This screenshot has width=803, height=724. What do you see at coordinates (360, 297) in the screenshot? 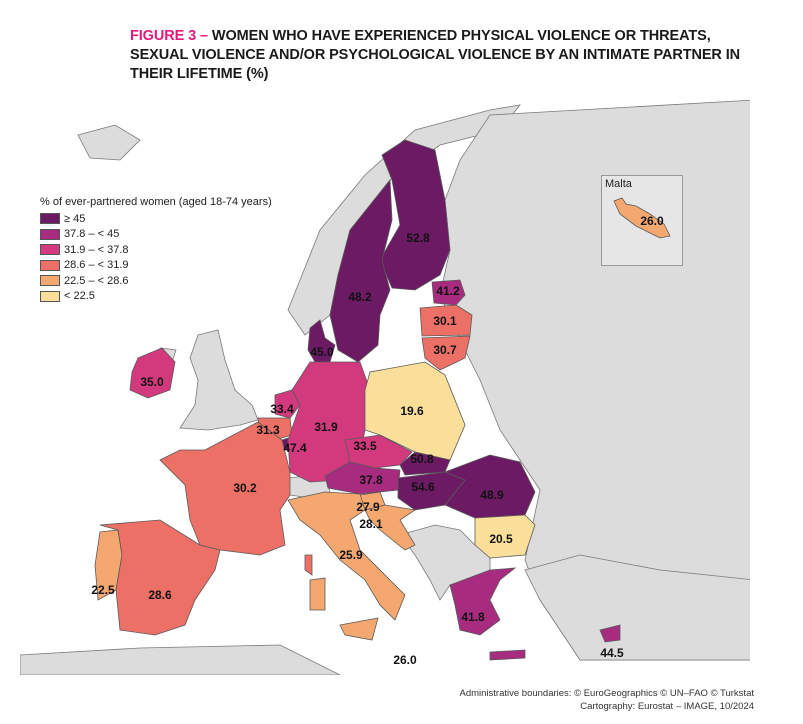
I see `label-sweden: 48.2` at bounding box center [360, 297].